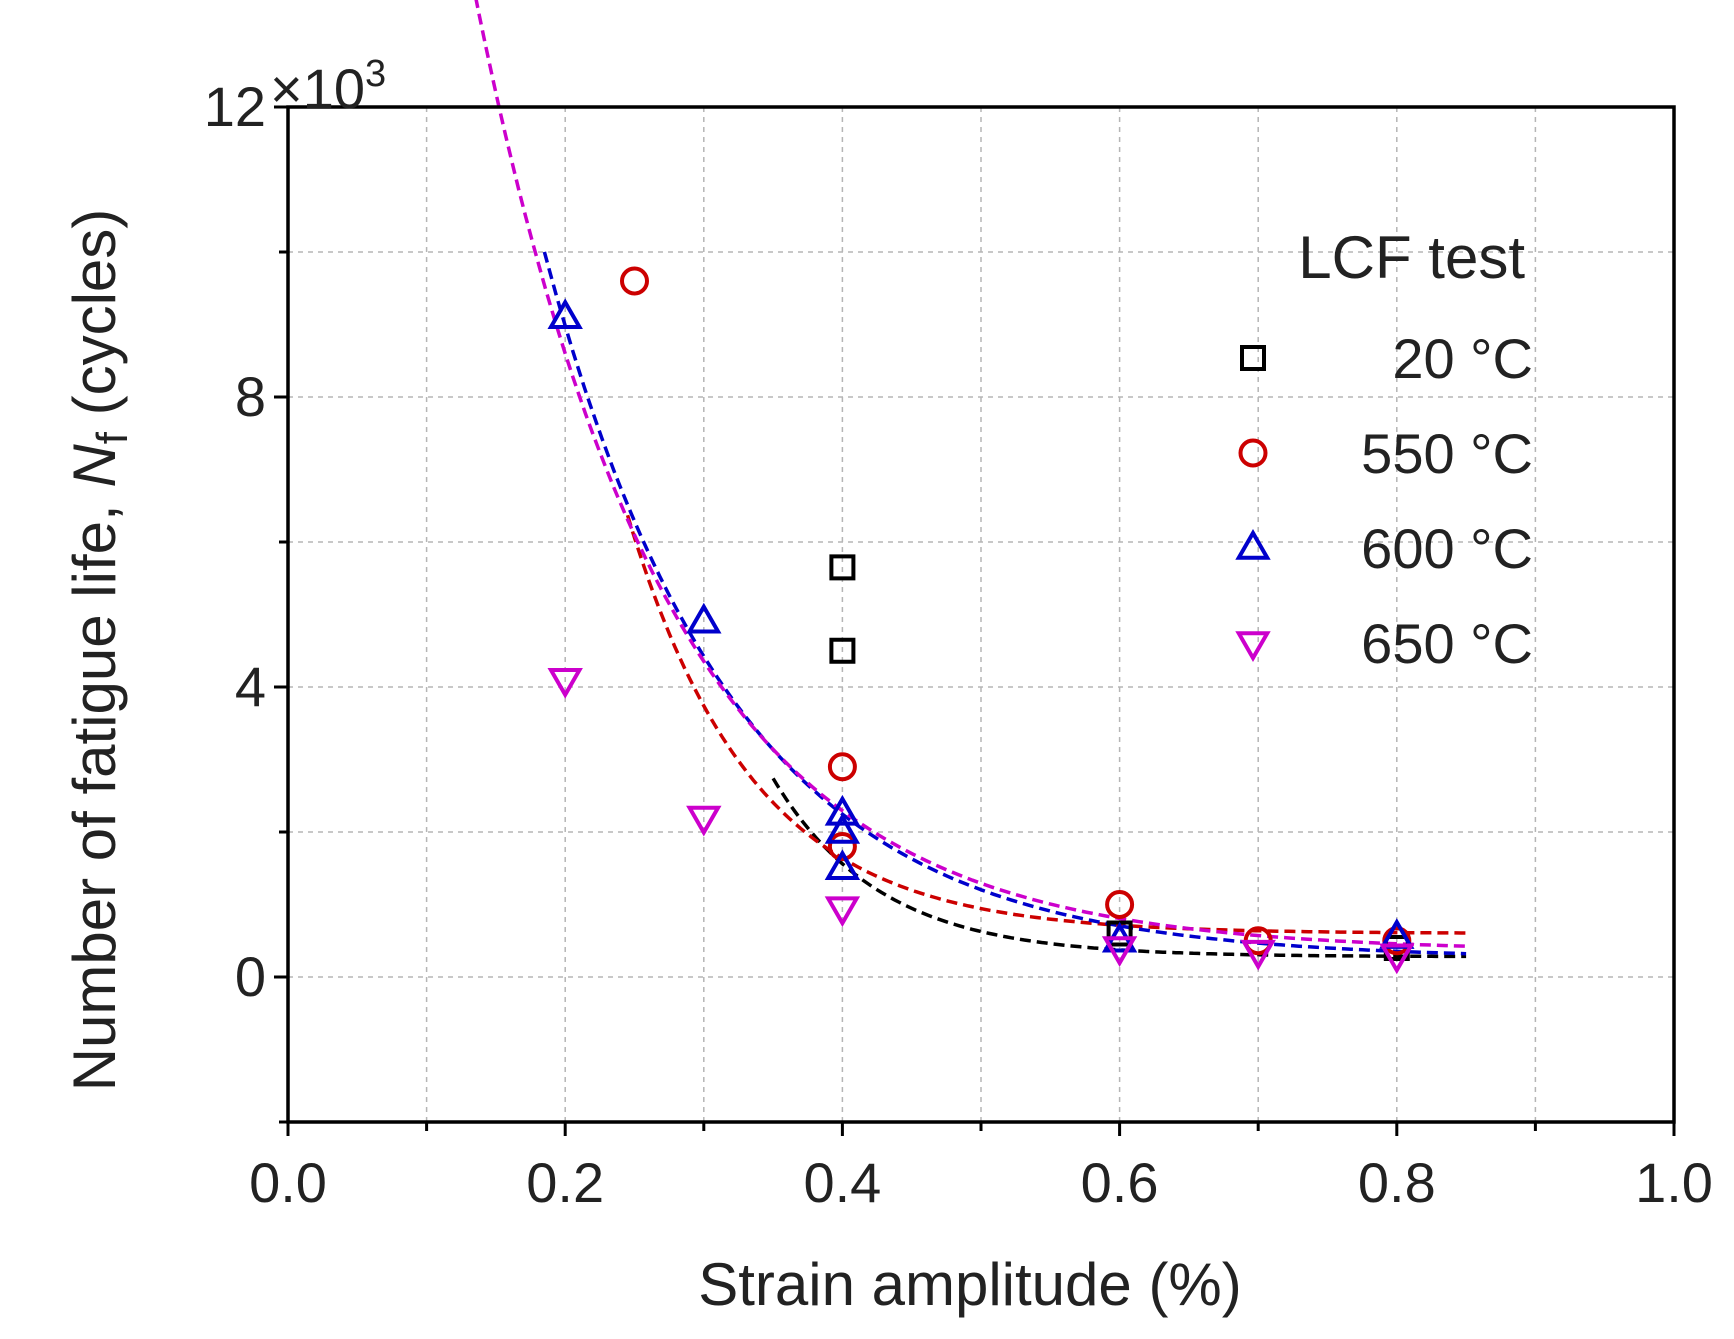  What do you see at coordinates (1120, 1182) in the screenshot?
I see `x-tick-label: 0.6` at bounding box center [1120, 1182].